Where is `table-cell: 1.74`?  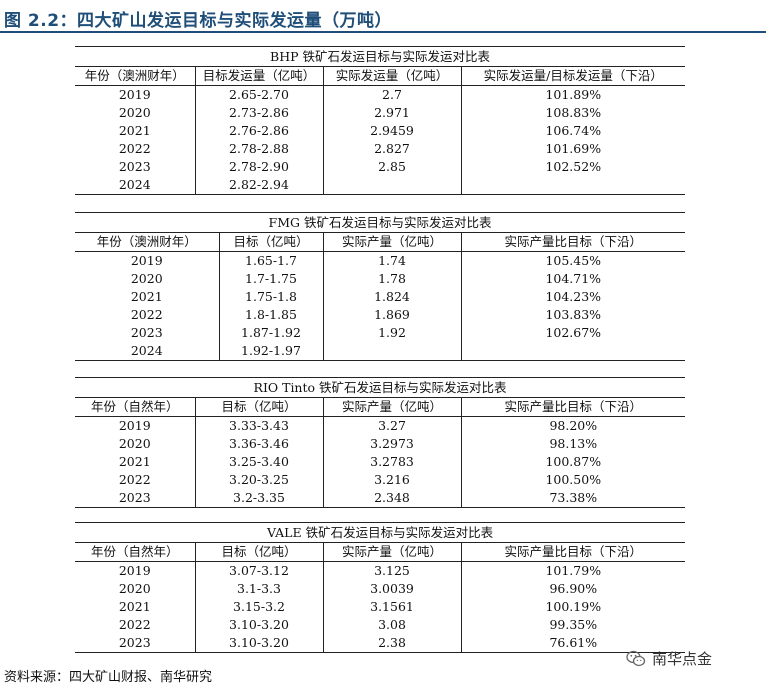 table-cell: 1.74 is located at coordinates (392, 260).